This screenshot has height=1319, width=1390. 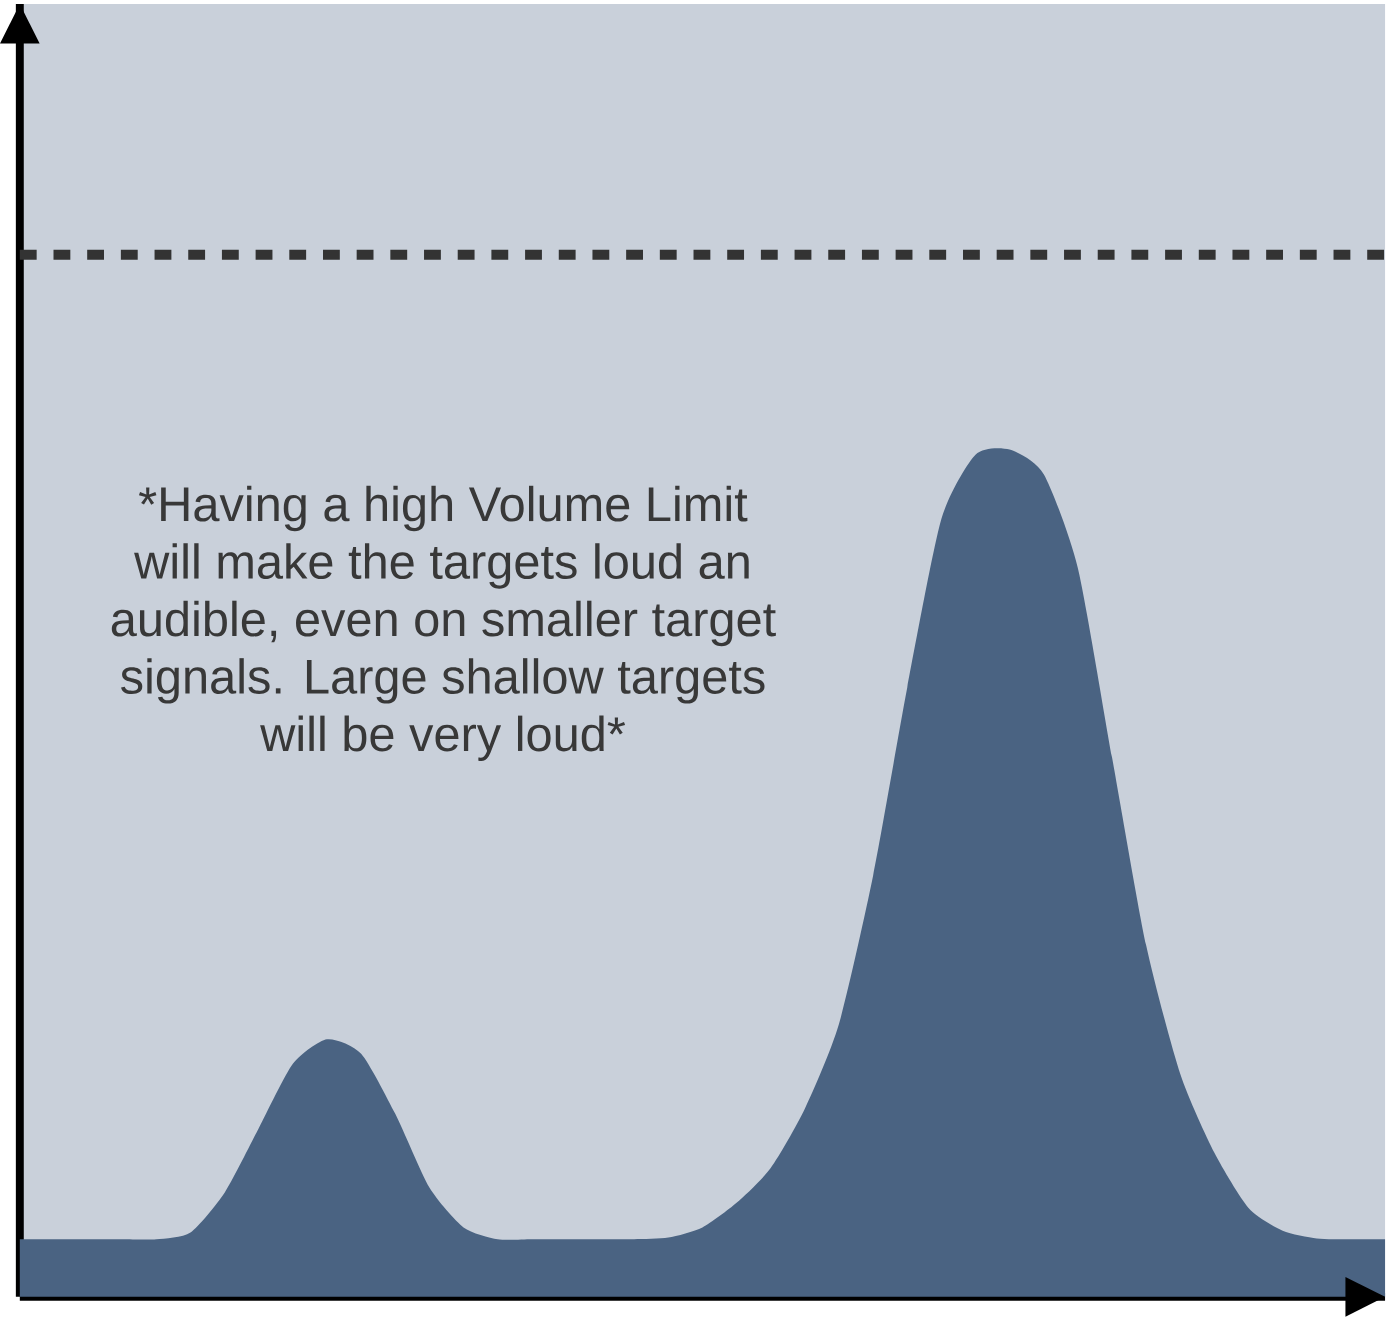 I want to click on annotation: audible, even on smaller target, so click(x=443, y=623).